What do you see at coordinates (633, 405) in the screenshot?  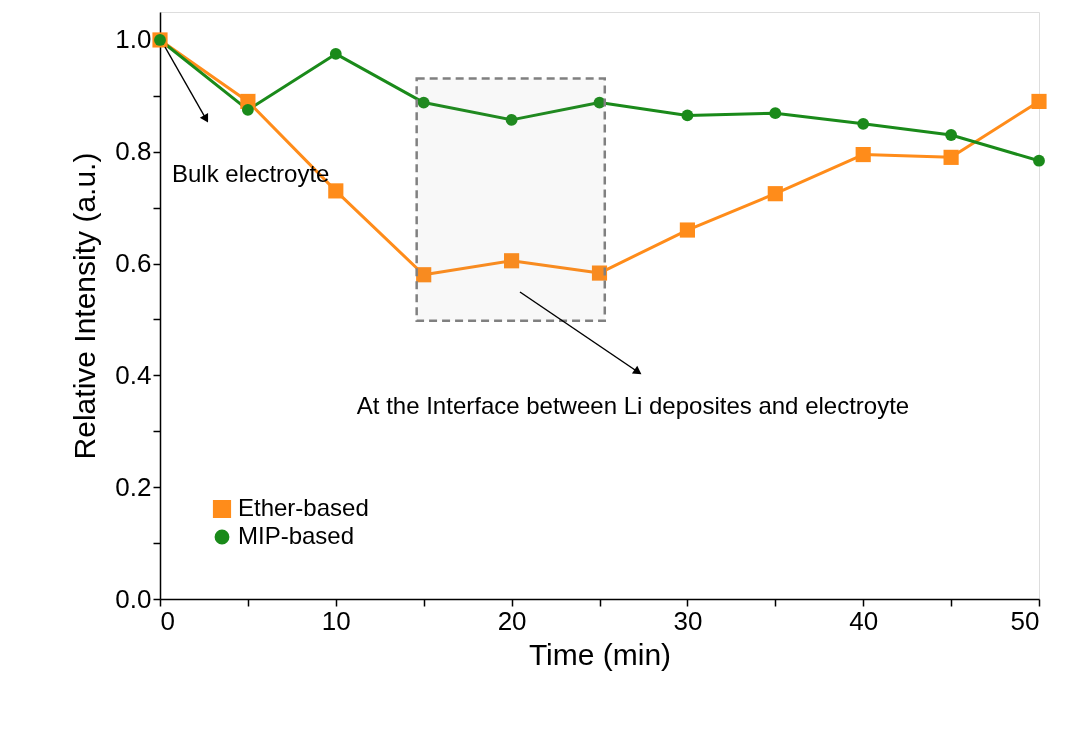 I see `annotation: At the Interface between Li deposites and electroyte` at bounding box center [633, 405].